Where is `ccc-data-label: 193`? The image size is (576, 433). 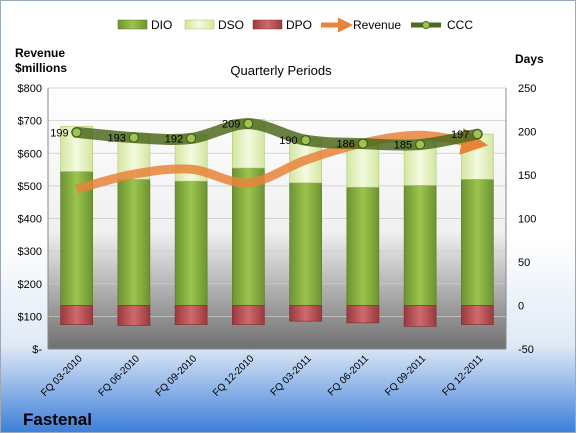
ccc-data-label: 193 is located at coordinates (117, 139).